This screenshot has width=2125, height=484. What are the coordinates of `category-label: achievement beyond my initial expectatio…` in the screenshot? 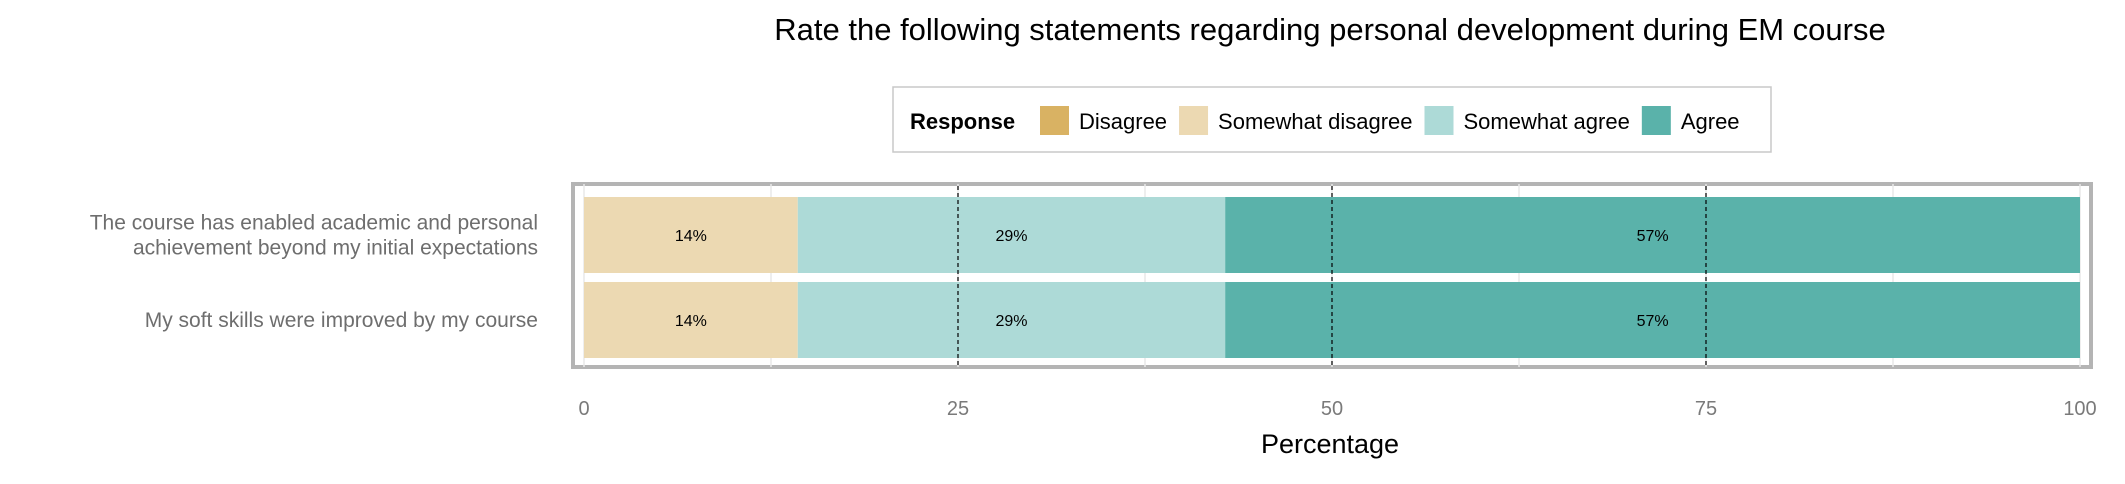 It's located at (335, 248).